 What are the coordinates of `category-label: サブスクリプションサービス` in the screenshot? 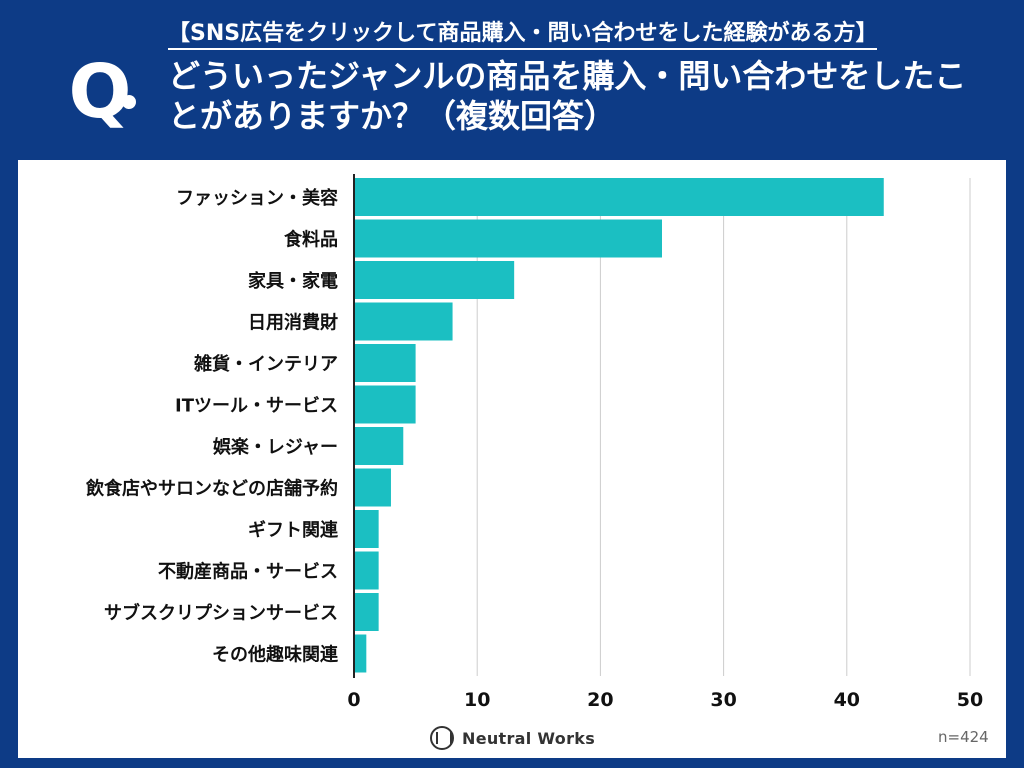 It's located at (221, 613).